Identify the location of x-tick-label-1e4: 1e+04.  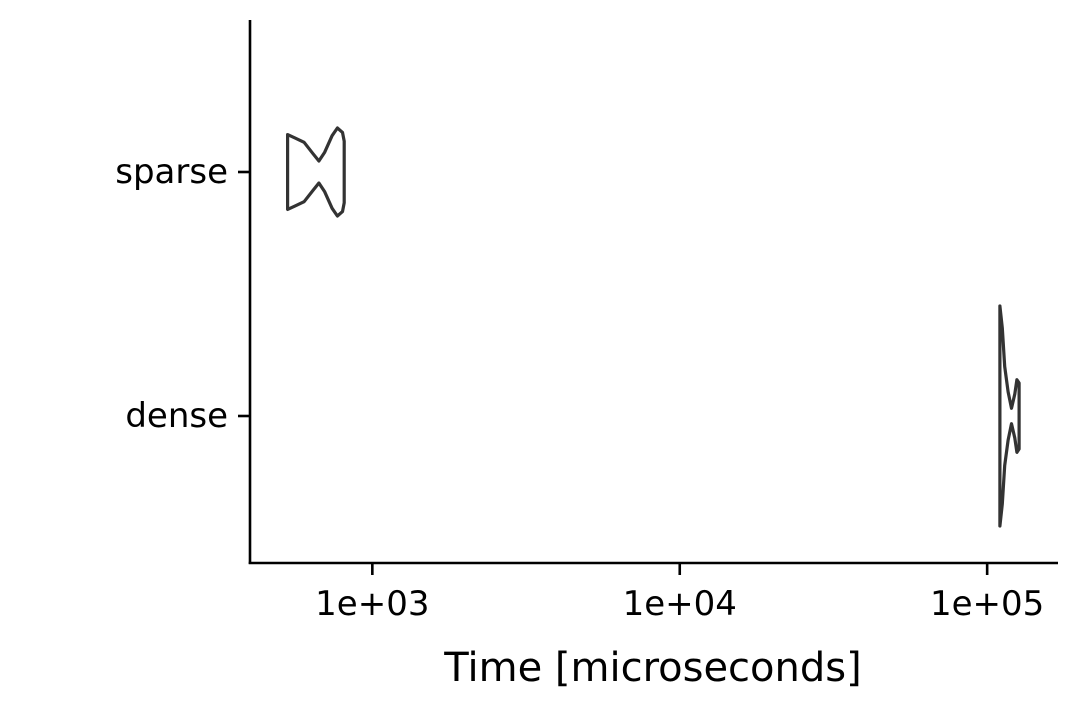
(680, 604).